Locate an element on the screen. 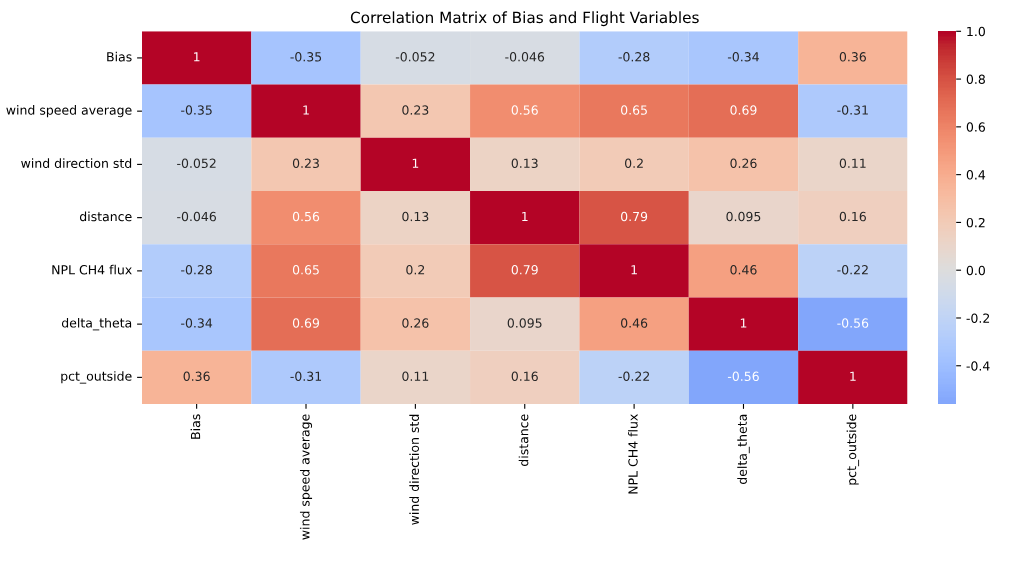  x-tick-label: Bias is located at coordinates (195, 426).